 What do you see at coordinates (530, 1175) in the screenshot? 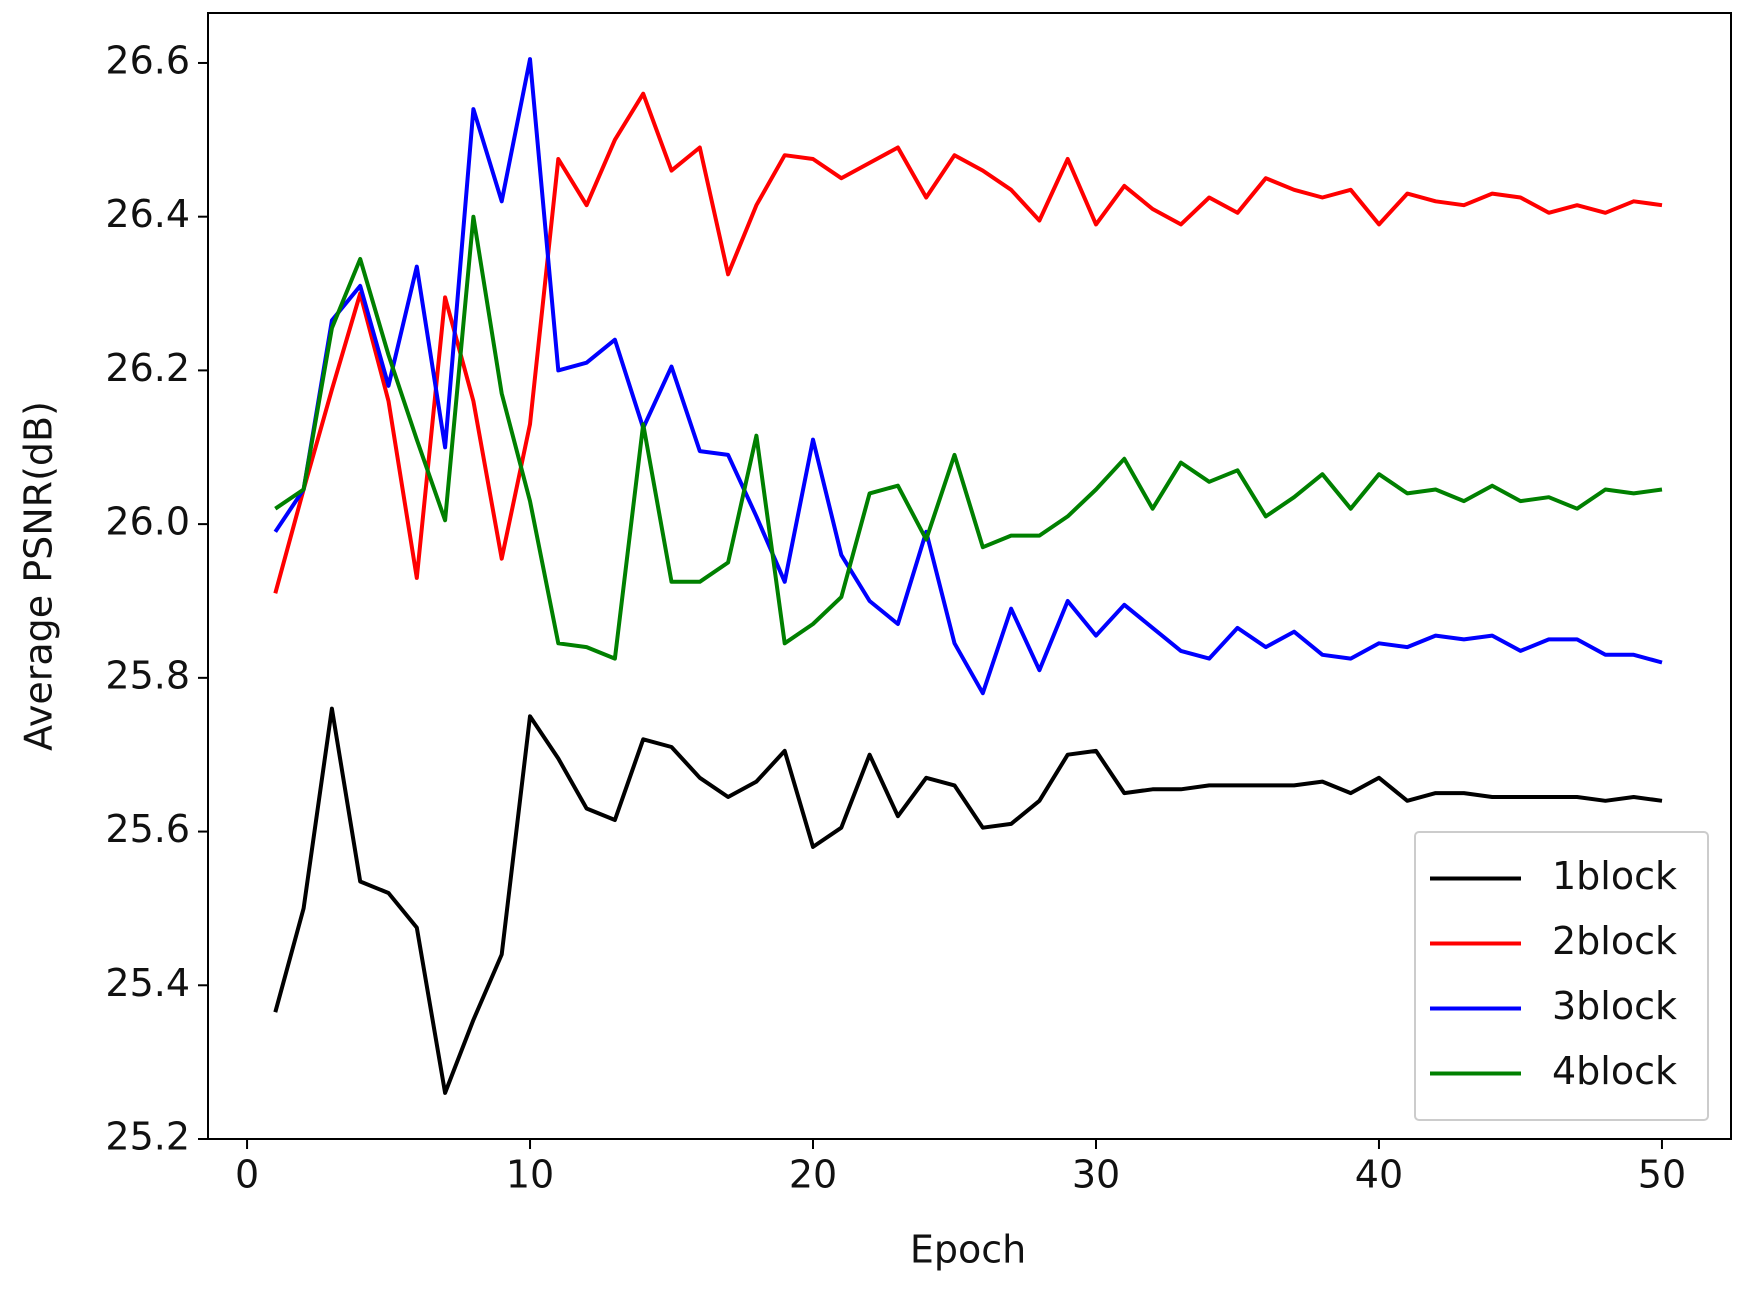
I see `x-tick-label: 10` at bounding box center [530, 1175].